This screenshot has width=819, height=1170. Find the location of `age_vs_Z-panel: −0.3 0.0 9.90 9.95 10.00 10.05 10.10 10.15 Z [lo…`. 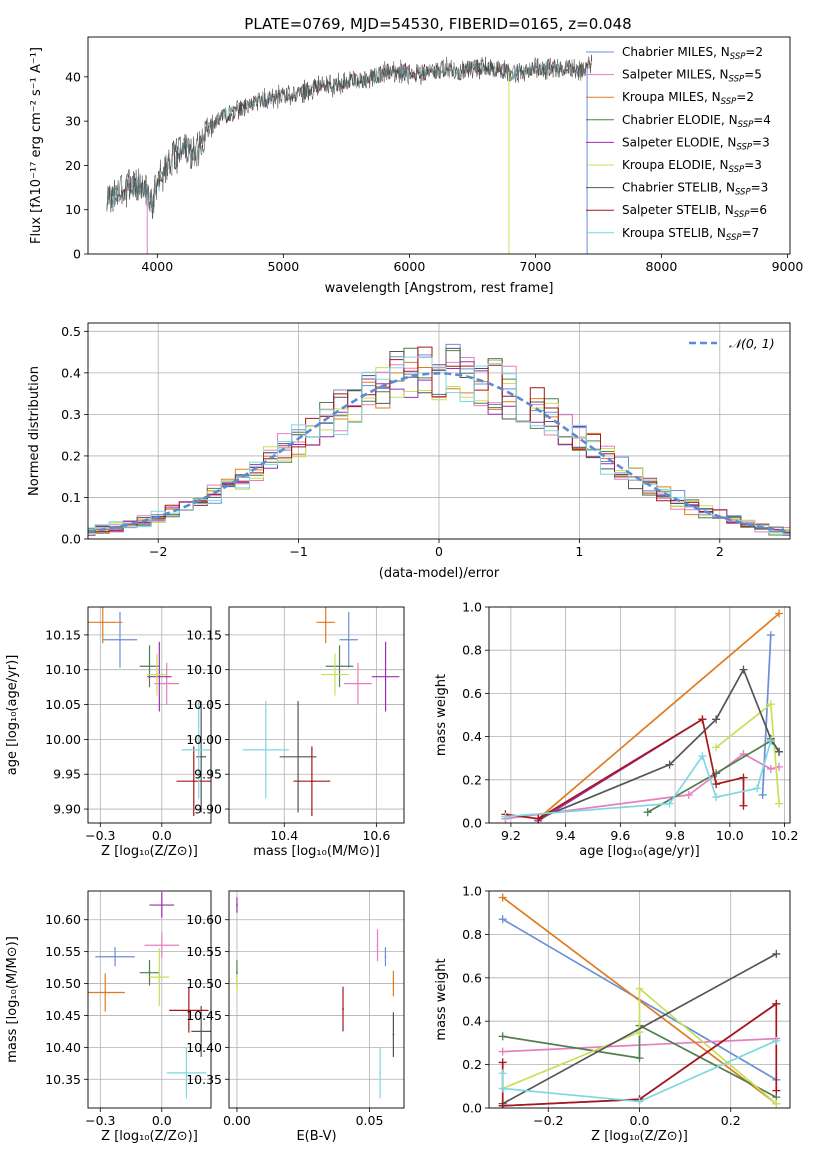

age_vs_Z-panel: −0.3 0.0 9.90 9.95 10.00 10.05 10.10 10.15 Z [lo… is located at coordinates (108, 732).